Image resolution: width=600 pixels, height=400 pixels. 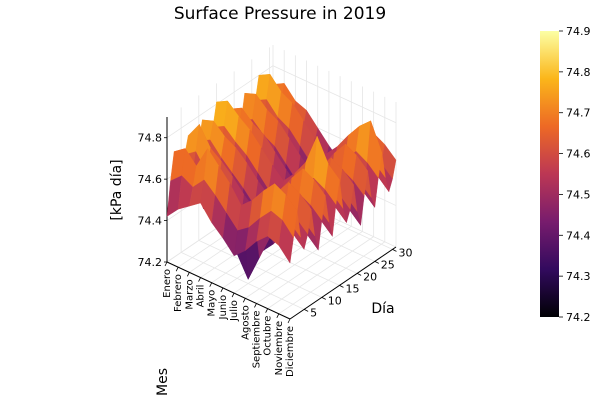 I want to click on y-axis-line, so click(x=343, y=283).